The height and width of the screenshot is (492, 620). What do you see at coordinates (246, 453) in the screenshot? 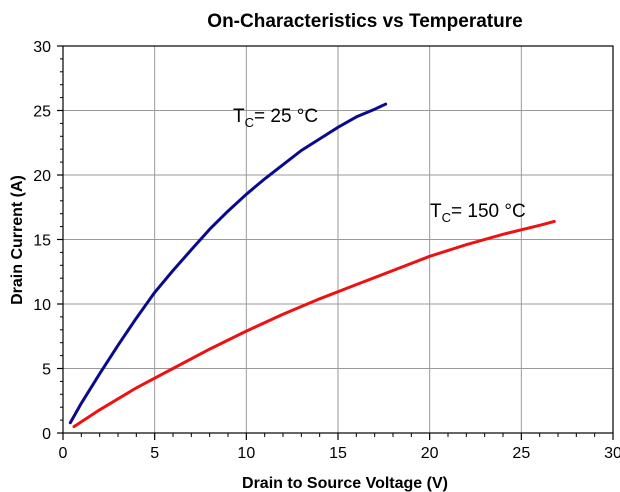
I see `x-tick-label: 10` at bounding box center [246, 453].